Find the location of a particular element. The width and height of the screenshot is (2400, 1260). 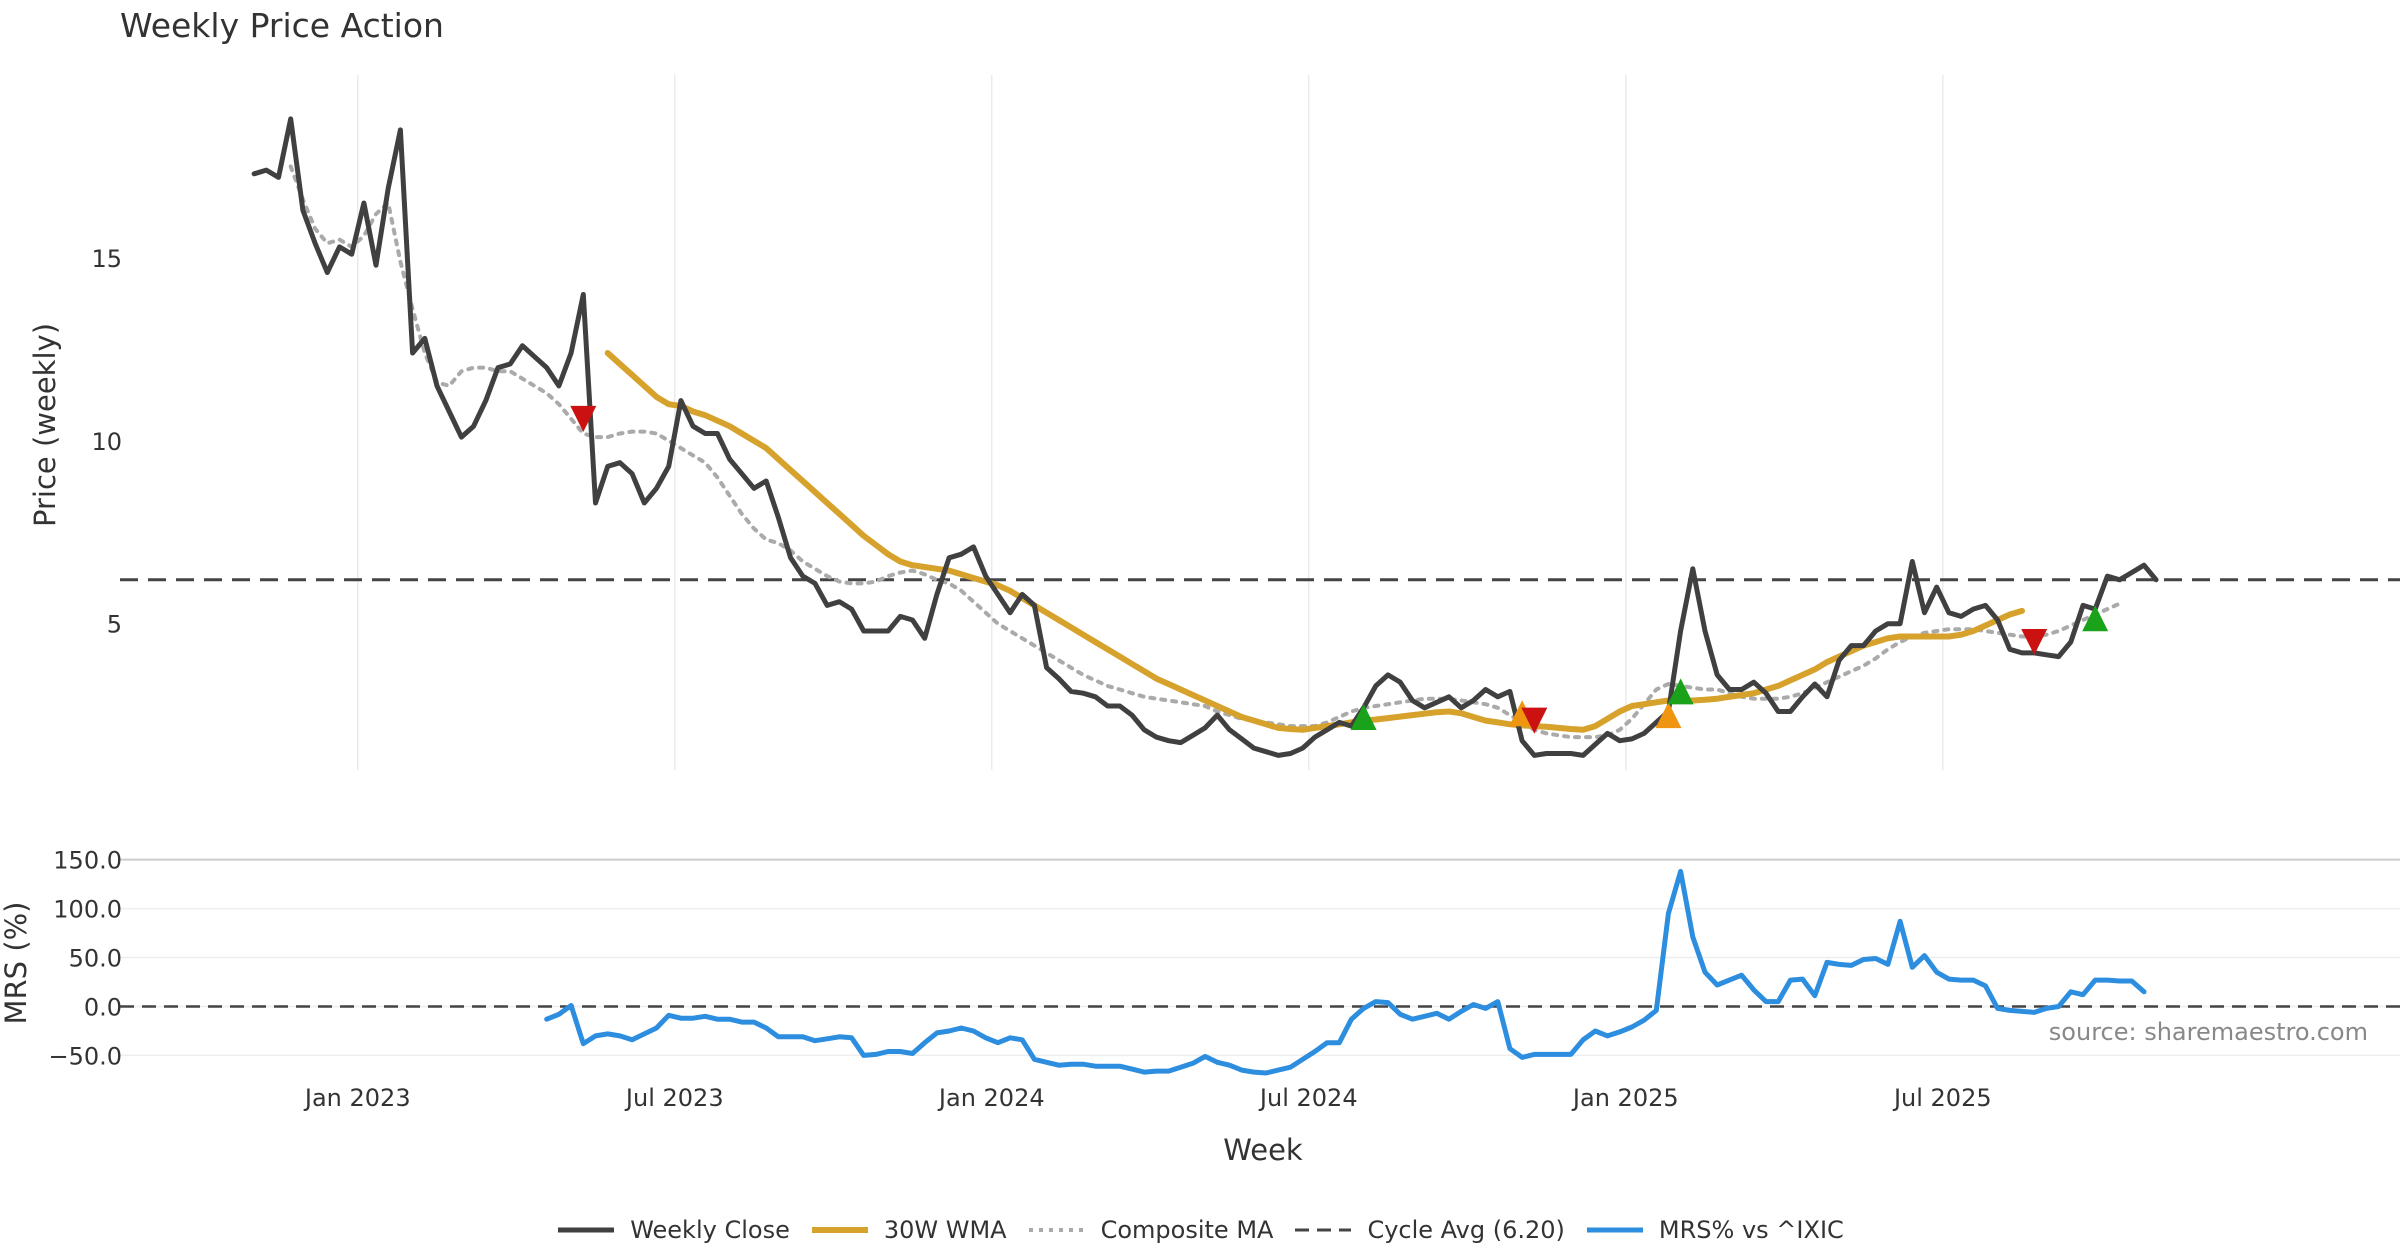

legend-swatch-composite is located at coordinates (1056, 1230).